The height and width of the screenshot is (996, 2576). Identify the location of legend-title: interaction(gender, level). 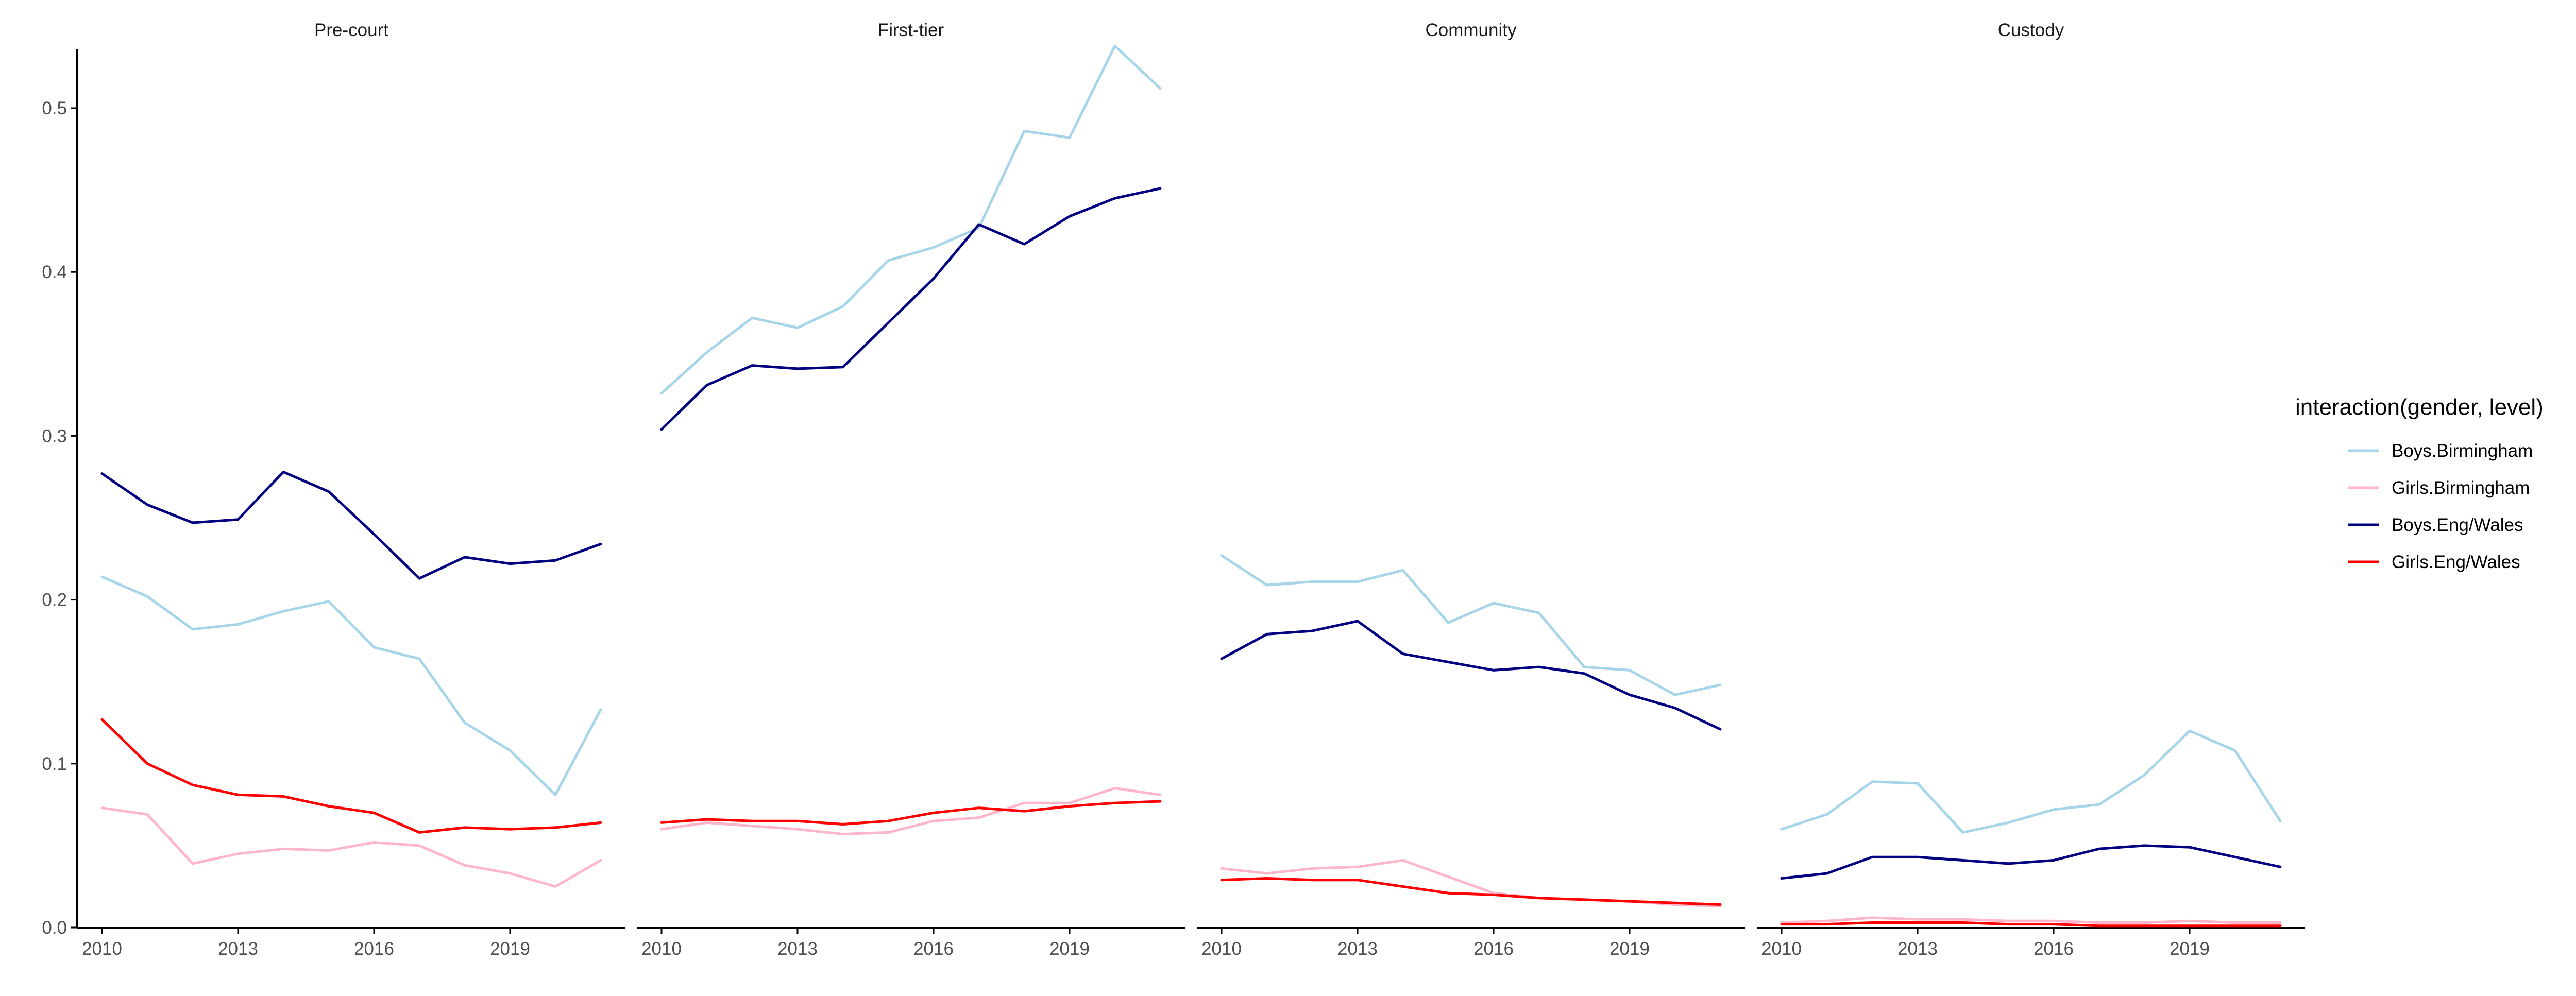
(2419, 407).